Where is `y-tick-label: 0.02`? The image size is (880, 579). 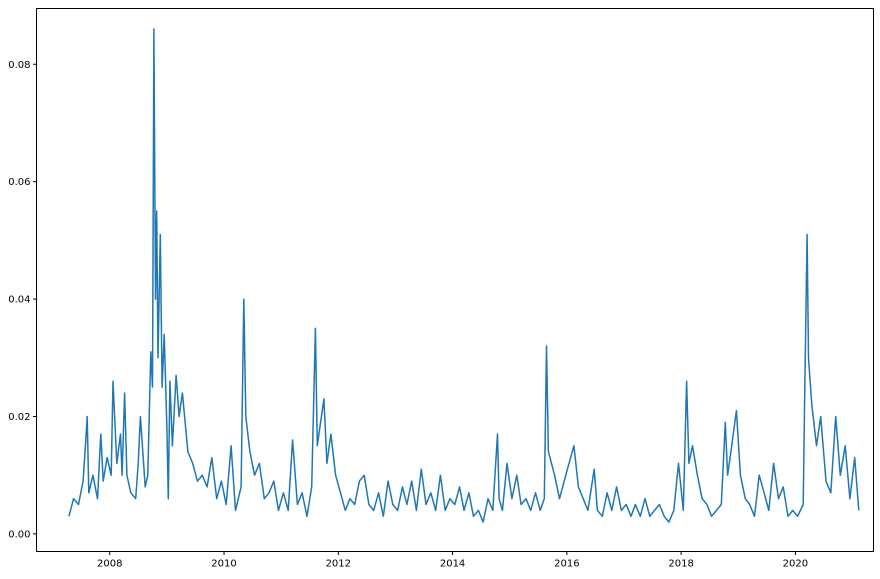 y-tick-label: 0.02 is located at coordinates (19, 417).